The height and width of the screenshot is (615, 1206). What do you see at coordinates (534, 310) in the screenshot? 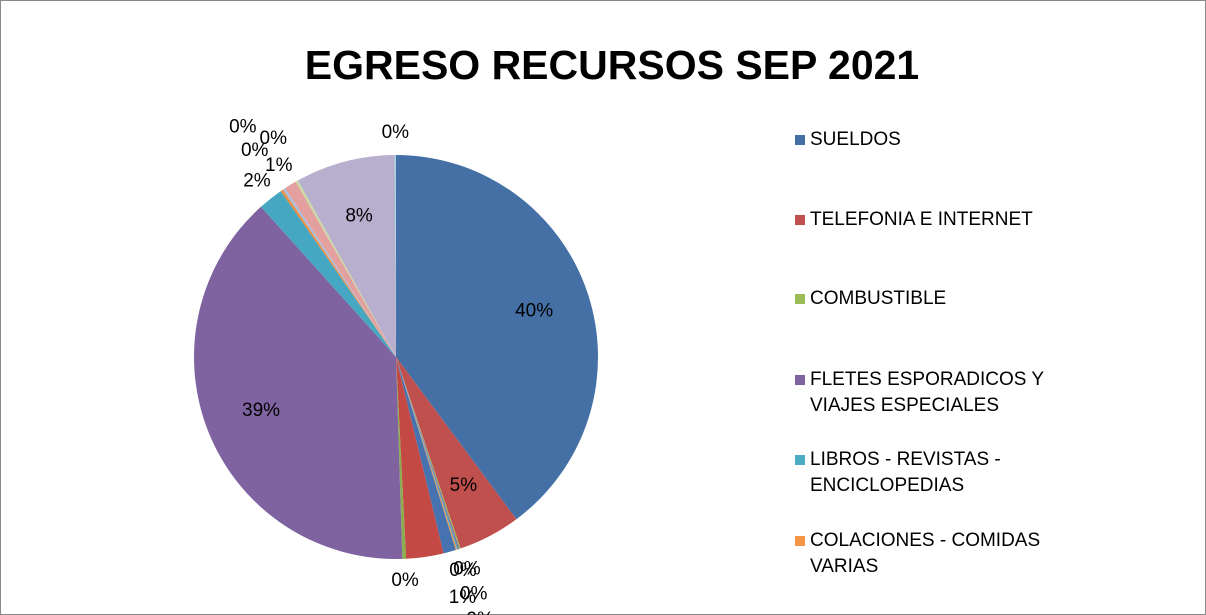
I see `data-label: 40%` at bounding box center [534, 310].